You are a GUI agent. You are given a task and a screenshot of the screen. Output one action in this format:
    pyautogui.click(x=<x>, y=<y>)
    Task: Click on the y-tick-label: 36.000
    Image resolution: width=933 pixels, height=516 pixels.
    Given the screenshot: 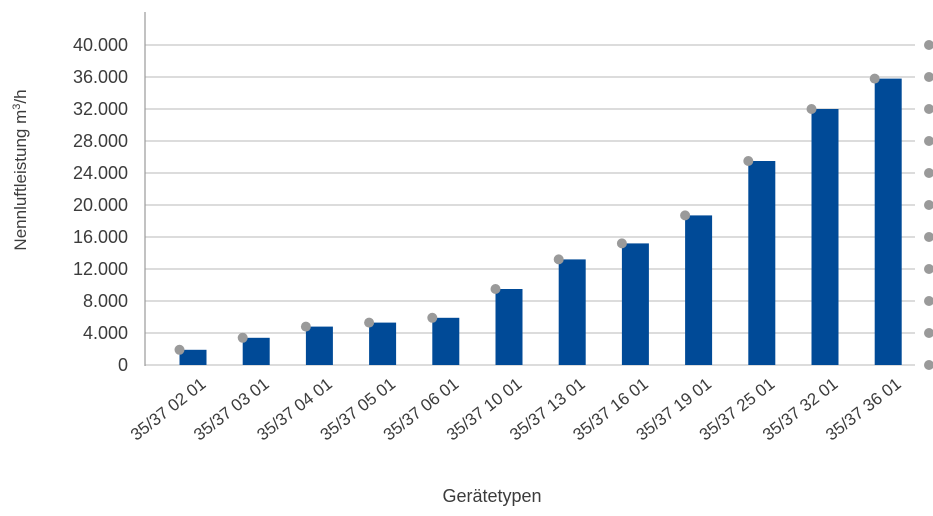 What is the action you would take?
    pyautogui.click(x=100, y=77)
    